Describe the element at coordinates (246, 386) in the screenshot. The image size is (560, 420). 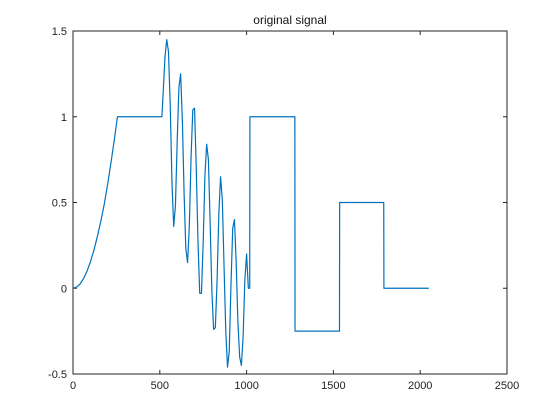
I see `x-tick-label-2: 1000` at that location.